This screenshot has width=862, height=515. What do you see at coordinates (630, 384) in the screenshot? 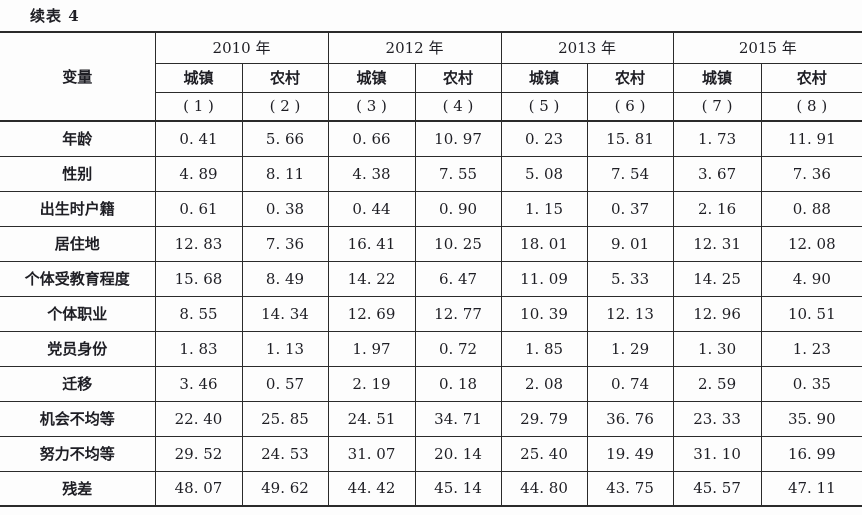
I see `table-cell: 0. 74` at bounding box center [630, 384].